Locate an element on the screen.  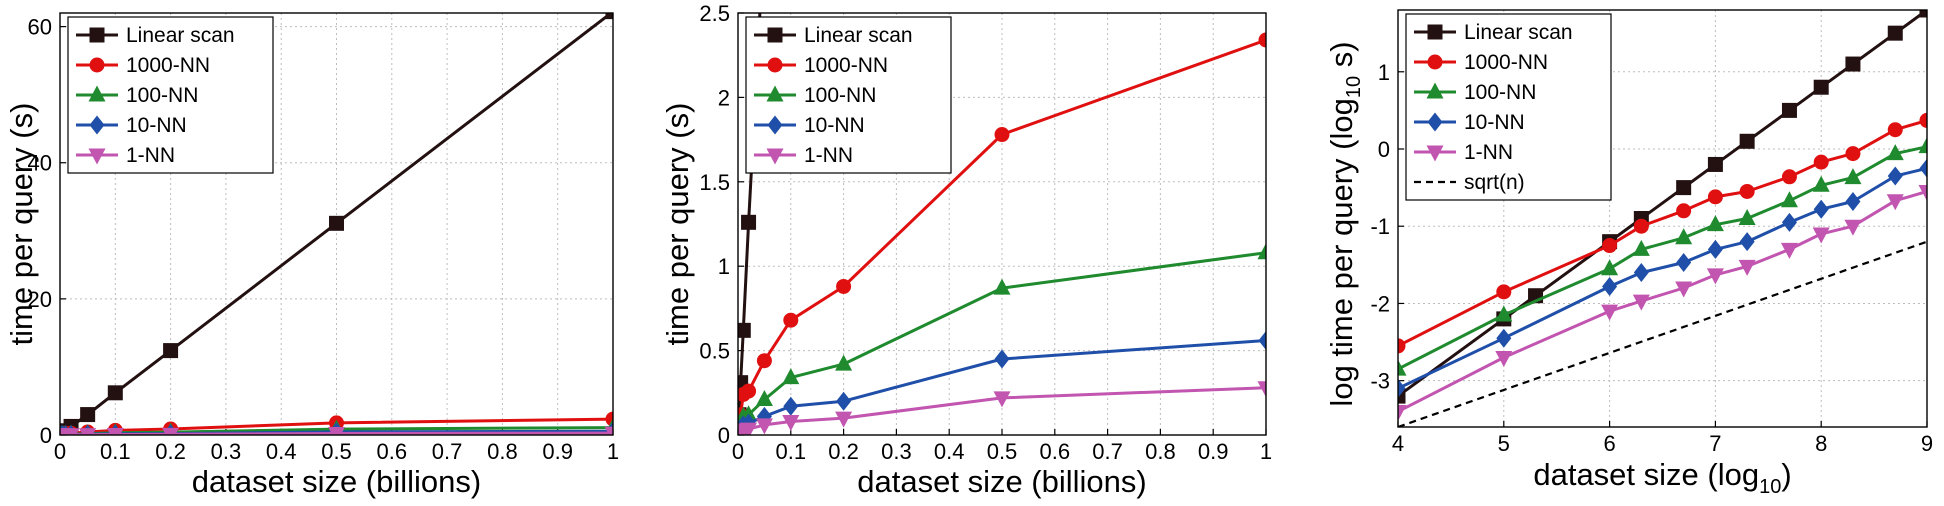
x-tick-label: 0.1 is located at coordinates (115, 451).